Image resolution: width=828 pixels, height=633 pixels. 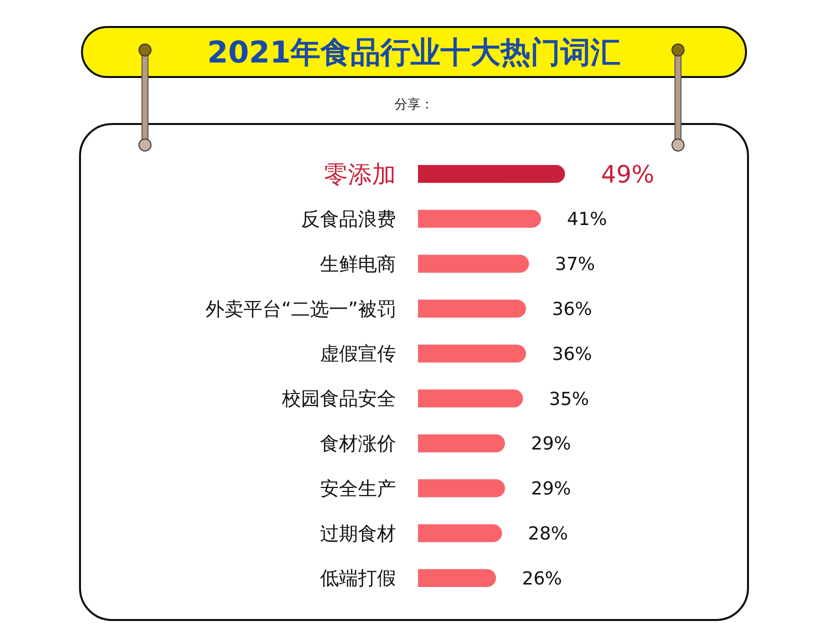 I want to click on y-tick-label: 反食品浪费, so click(x=348, y=219).